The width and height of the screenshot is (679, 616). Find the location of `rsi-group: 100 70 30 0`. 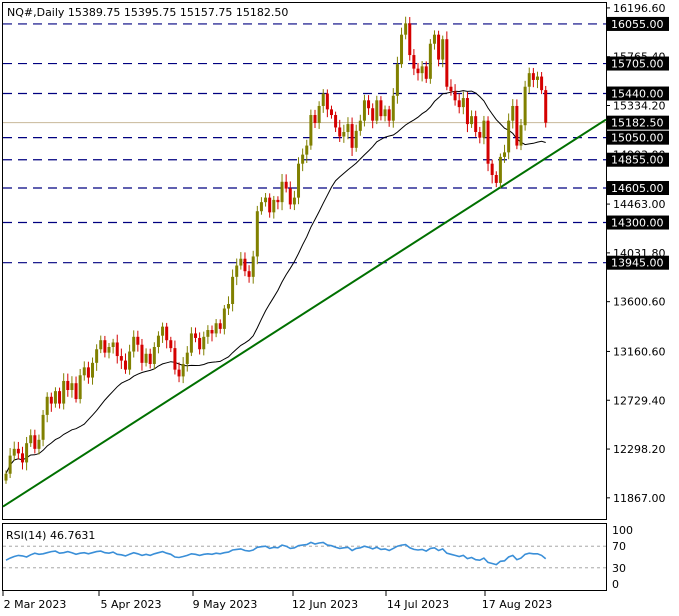

rsi-group: 100 70 30 0 is located at coordinates (318, 557).